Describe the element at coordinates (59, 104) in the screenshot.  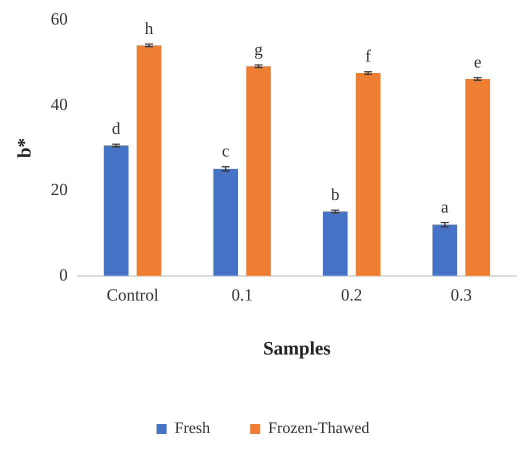
I see `y-tick-label: 40` at that location.